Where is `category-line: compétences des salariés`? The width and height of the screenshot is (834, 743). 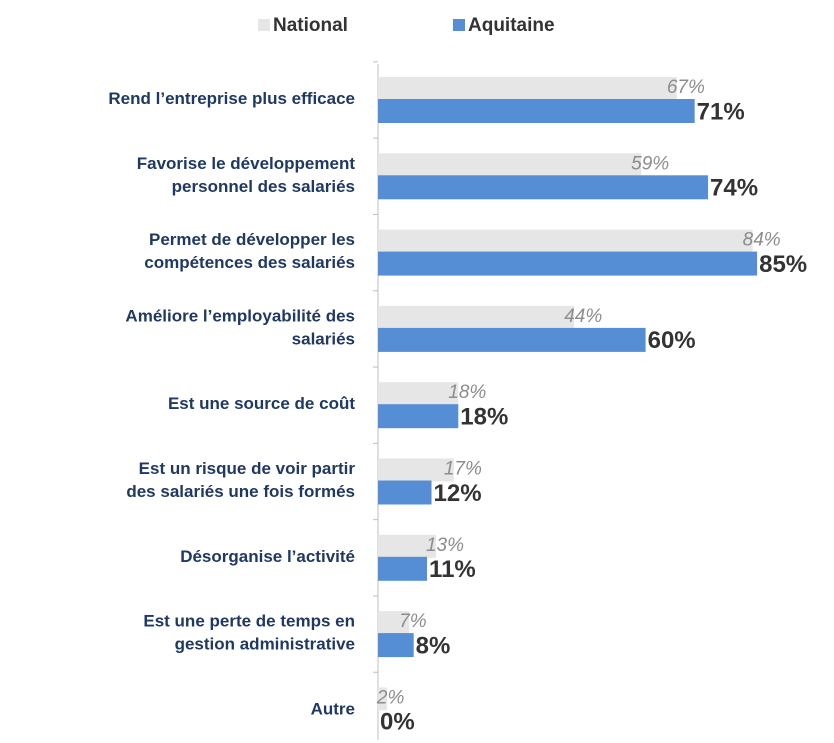 category-line: compétences des salariés is located at coordinates (249, 263).